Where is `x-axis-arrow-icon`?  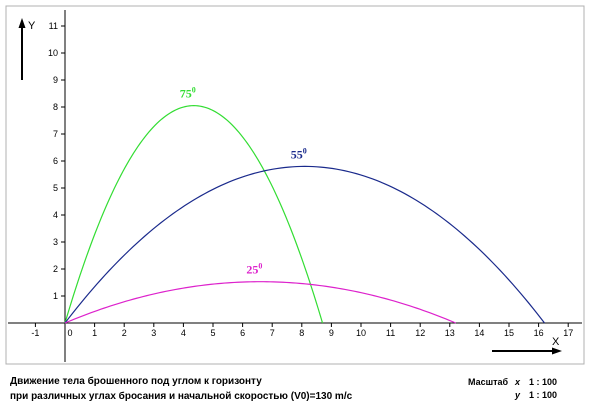
x-axis-arrow-icon is located at coordinates (557, 351).